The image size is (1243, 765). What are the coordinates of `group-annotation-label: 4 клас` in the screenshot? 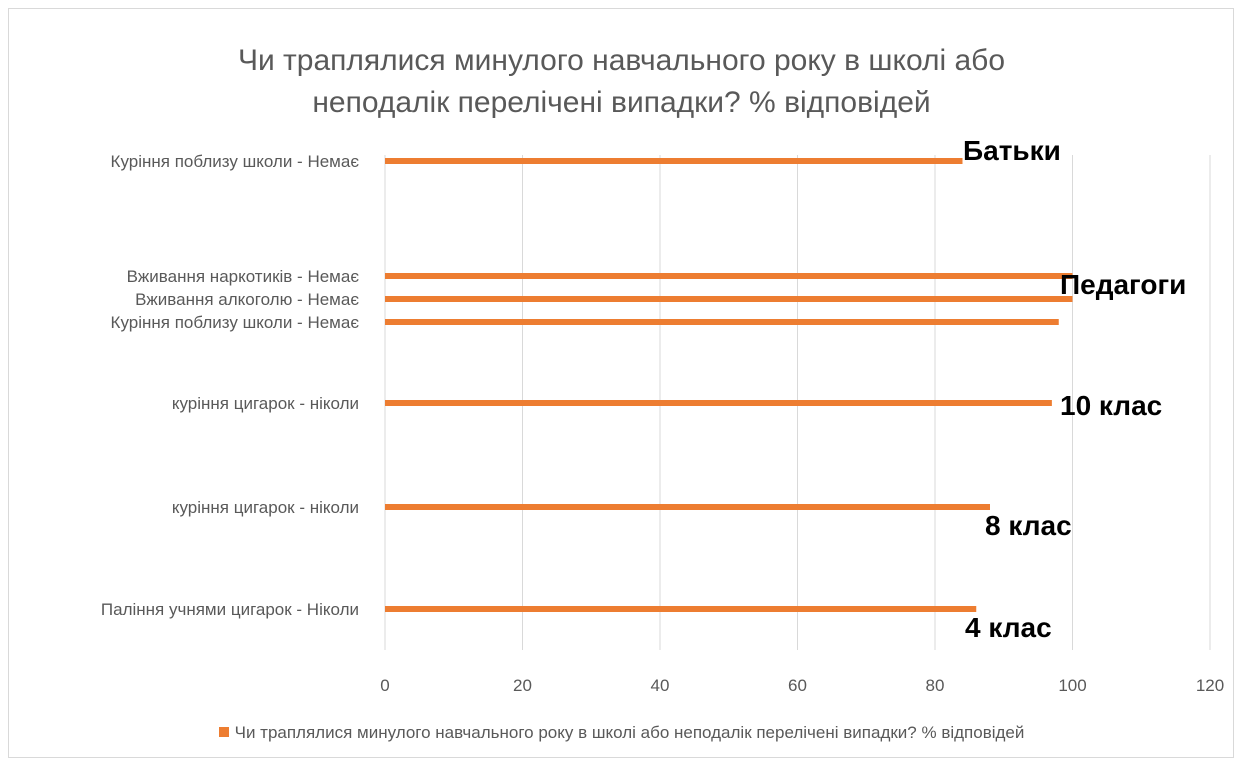 It's located at (1008, 627).